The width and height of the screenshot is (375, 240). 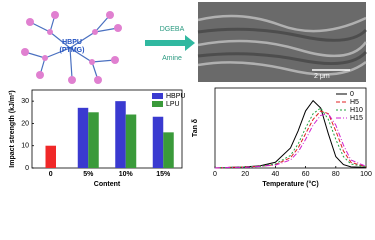 What do you see at coordinates (72, 42) in the screenshot?
I see `node-label: HBPU` at bounding box center [72, 42].